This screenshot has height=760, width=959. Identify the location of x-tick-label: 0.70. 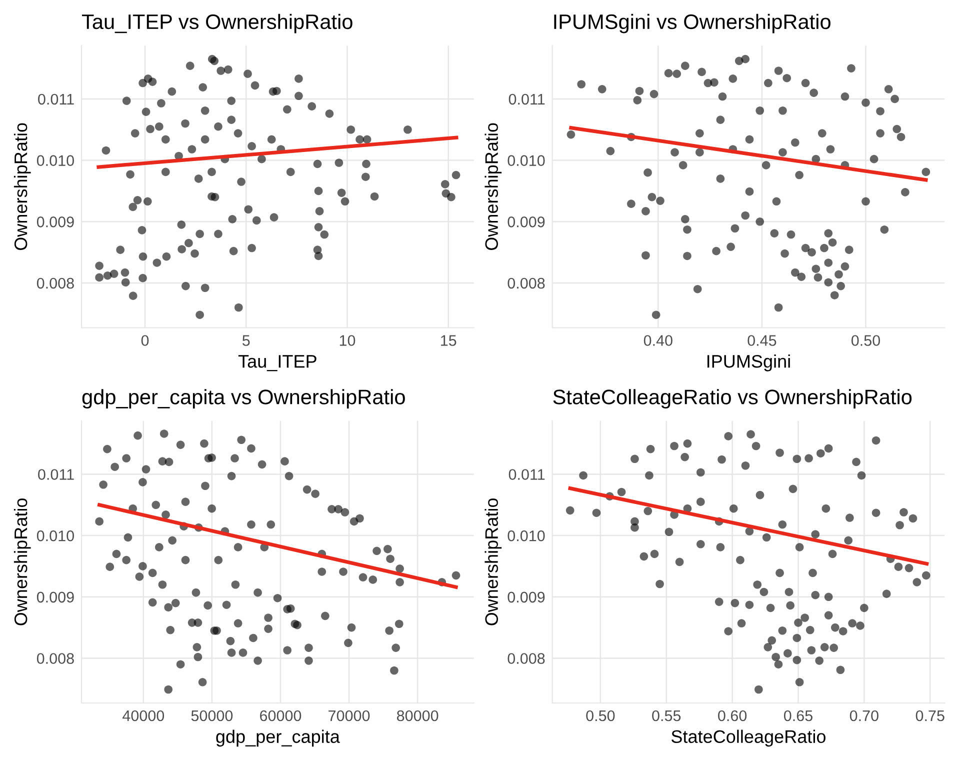
(864, 716).